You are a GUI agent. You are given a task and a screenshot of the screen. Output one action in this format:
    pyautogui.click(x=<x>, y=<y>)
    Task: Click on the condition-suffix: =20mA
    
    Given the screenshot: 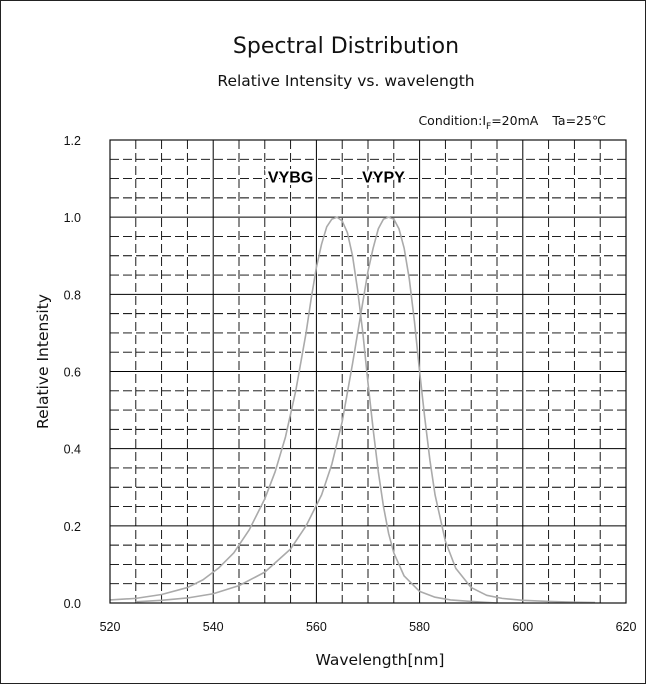 What is the action you would take?
    pyautogui.click(x=515, y=120)
    